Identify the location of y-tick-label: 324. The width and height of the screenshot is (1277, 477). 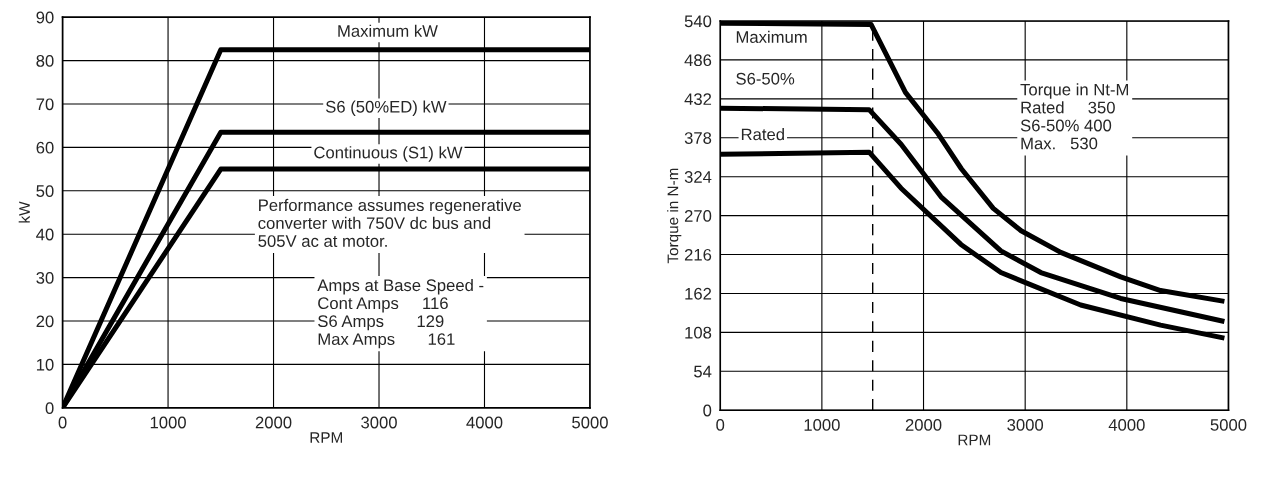
(698, 177).